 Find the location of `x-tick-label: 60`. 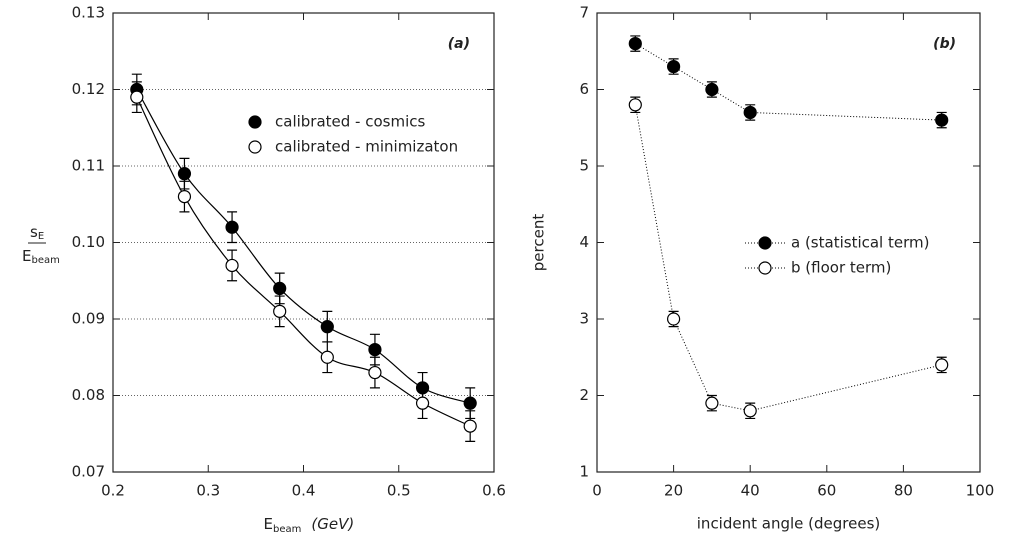

x-tick-label: 60 is located at coordinates (826, 491).